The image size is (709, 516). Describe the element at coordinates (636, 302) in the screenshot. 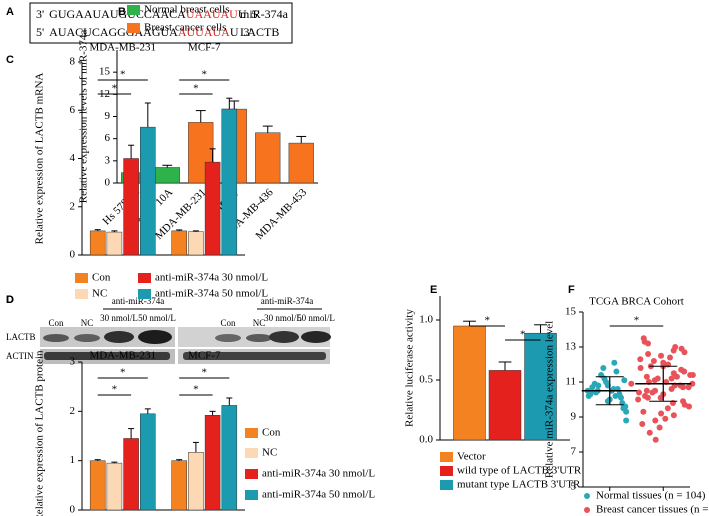

I see `chart-title: TCGA BRCA Cohort` at that location.